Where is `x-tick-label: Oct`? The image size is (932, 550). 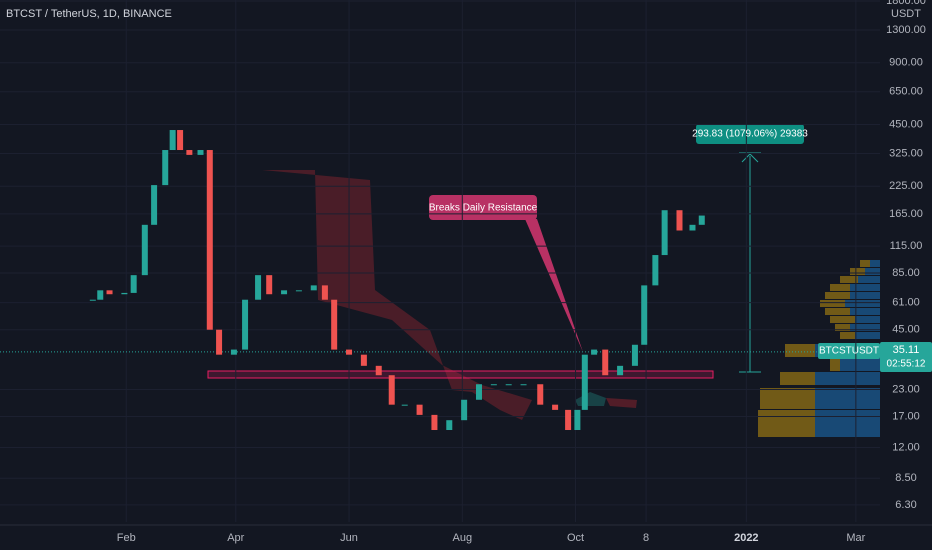 x-tick-label: Oct is located at coordinates (575, 538).